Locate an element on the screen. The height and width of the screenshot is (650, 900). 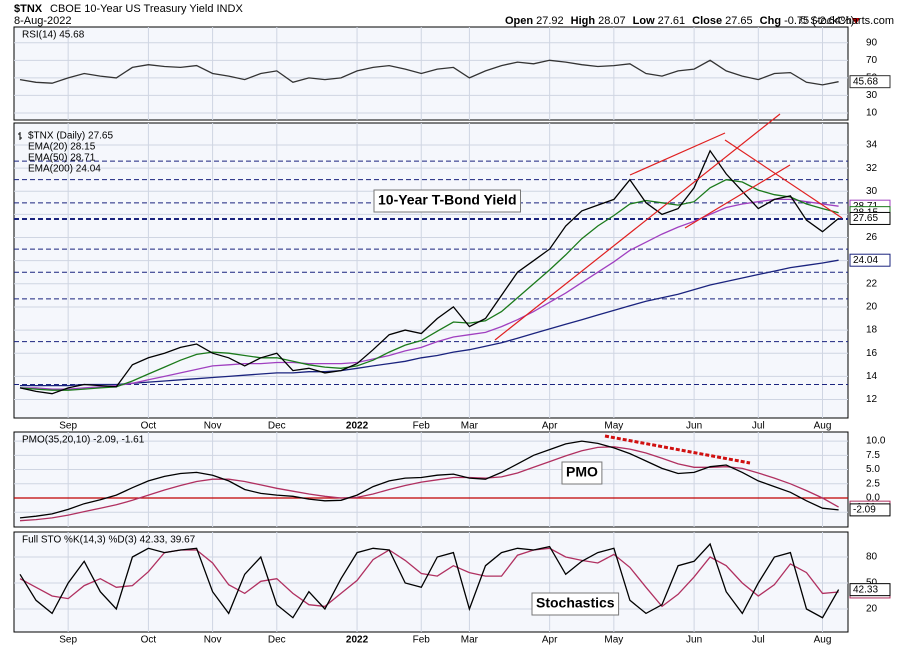
y-tick-label: 10 is located at coordinates (872, 113).